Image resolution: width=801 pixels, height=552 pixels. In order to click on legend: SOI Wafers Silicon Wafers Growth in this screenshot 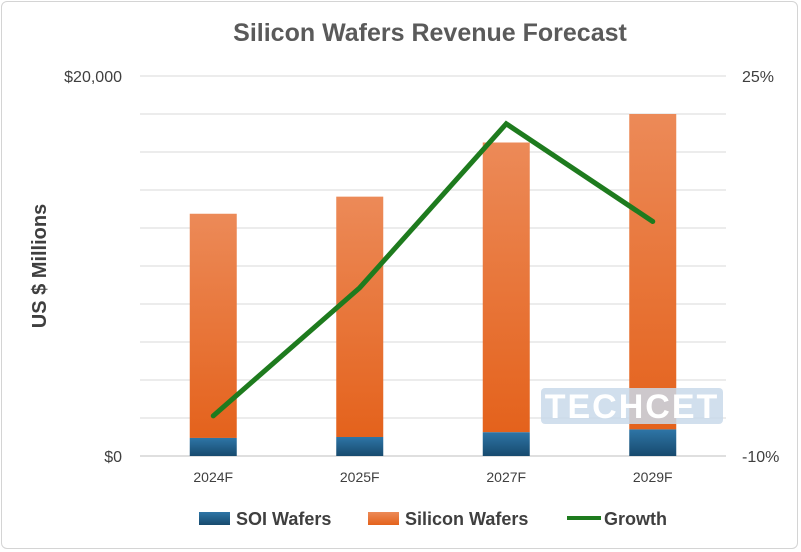, I will do `click(433, 519)`.